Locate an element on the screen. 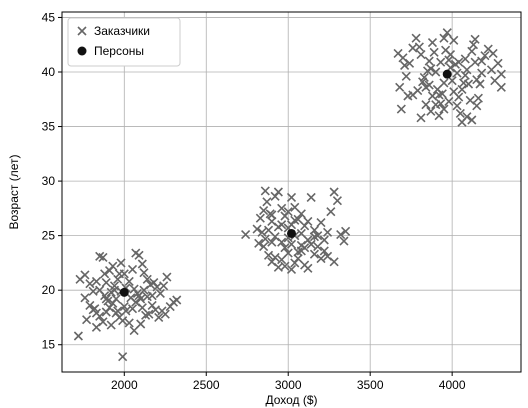  legend-label-personas: Персоны is located at coordinates (119, 51).